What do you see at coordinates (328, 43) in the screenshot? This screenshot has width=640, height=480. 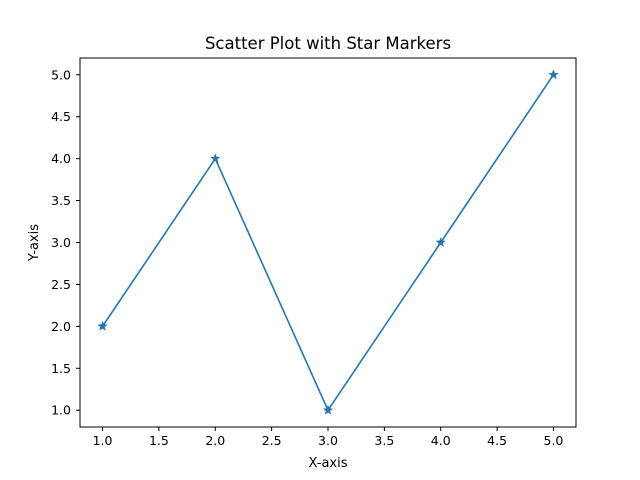 I see `chart-title: Scatter Plot with Star Markers` at bounding box center [328, 43].